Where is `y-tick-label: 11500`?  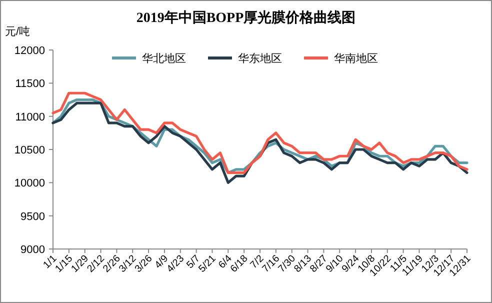
y-tick-label: 11500 is located at coordinates (30, 84).